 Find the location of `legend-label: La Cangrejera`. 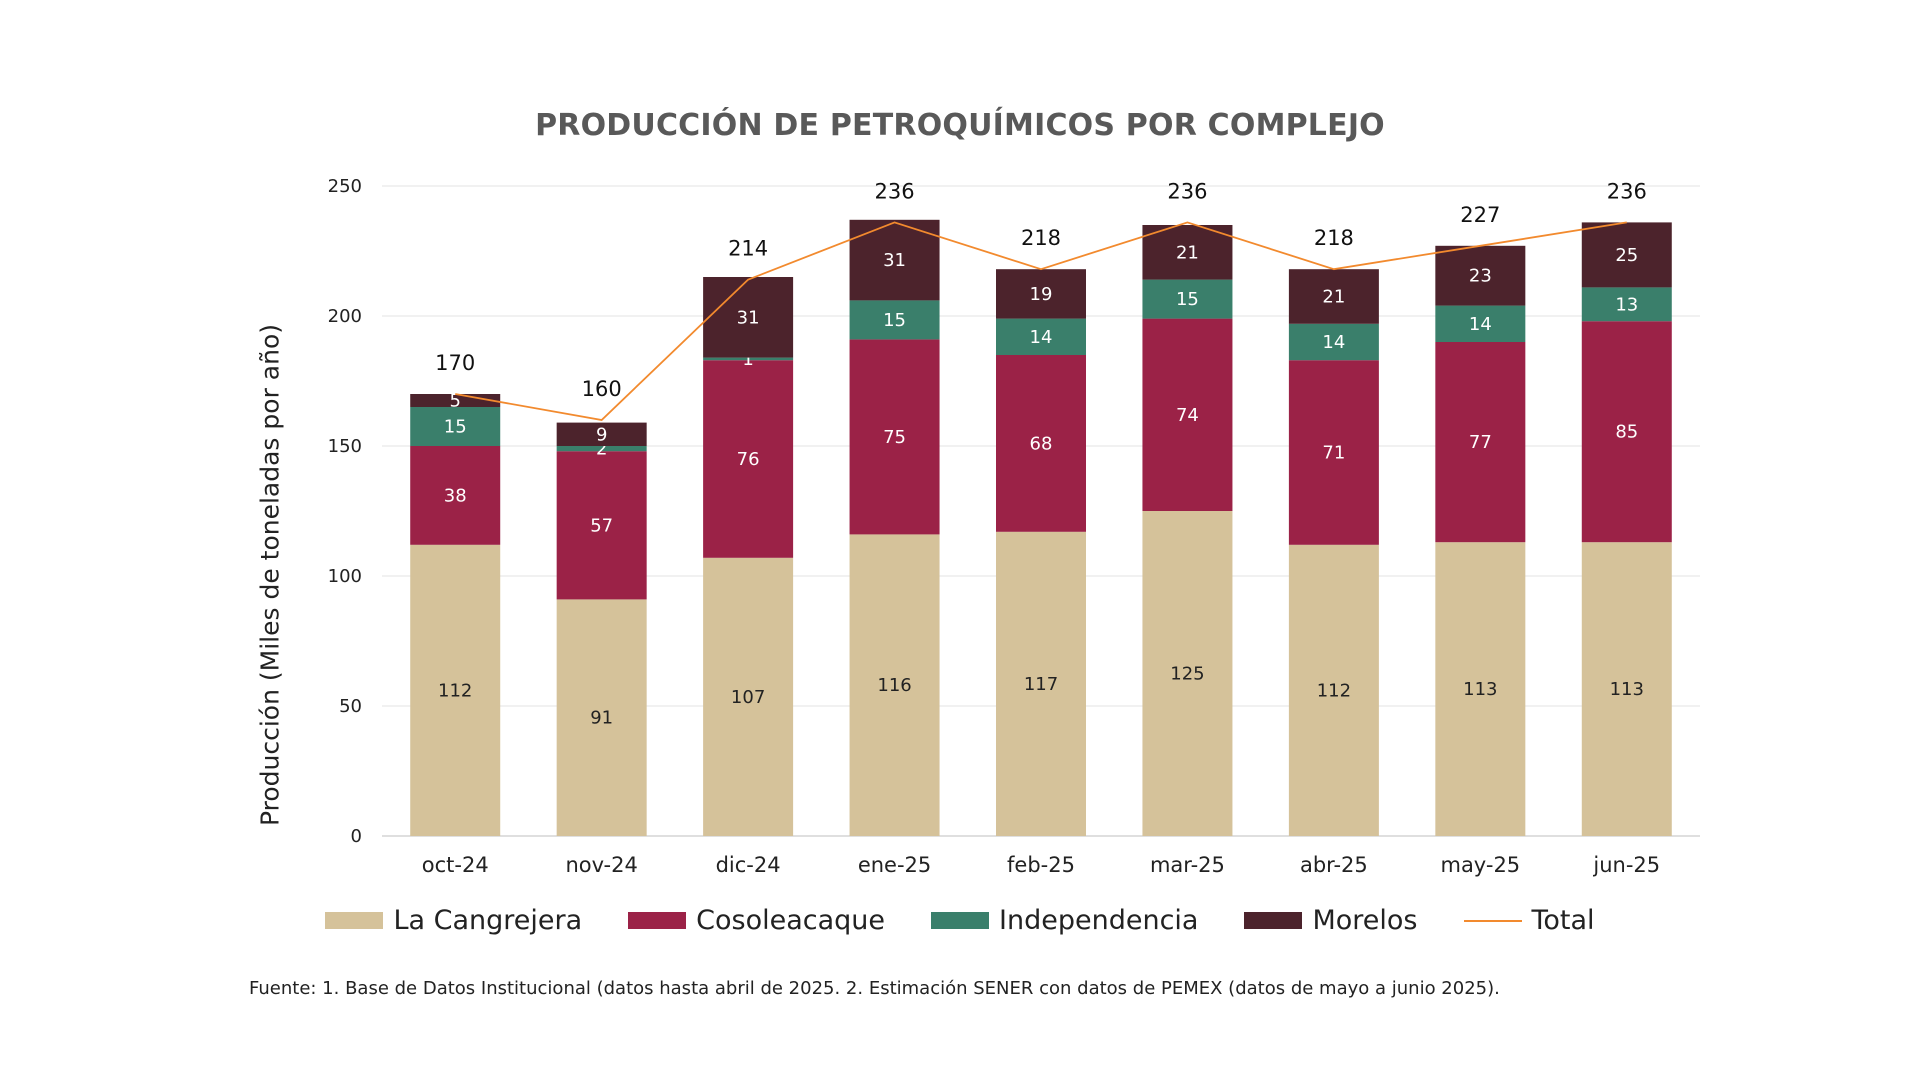

legend-label: La Cangrejera is located at coordinates (488, 920).